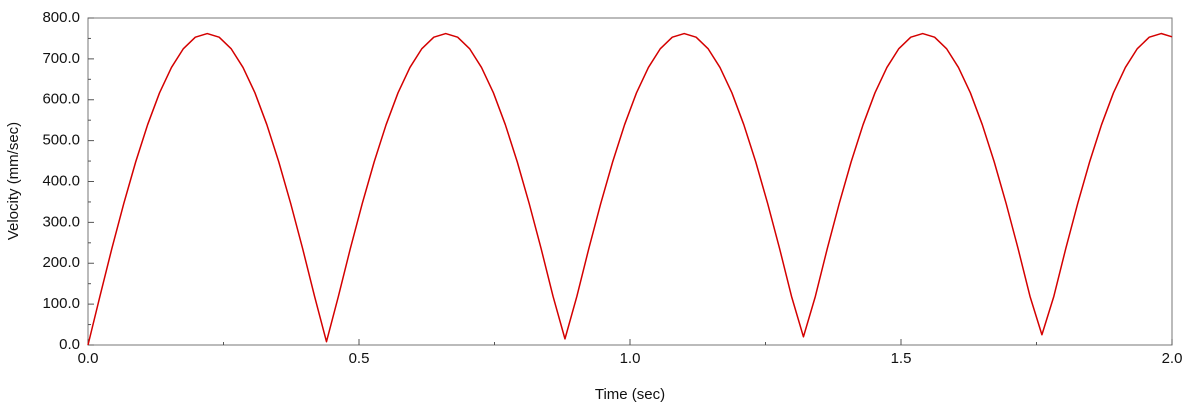  Describe the element at coordinates (61, 180) in the screenshot. I see `y-tick-label: 400.0` at that location.